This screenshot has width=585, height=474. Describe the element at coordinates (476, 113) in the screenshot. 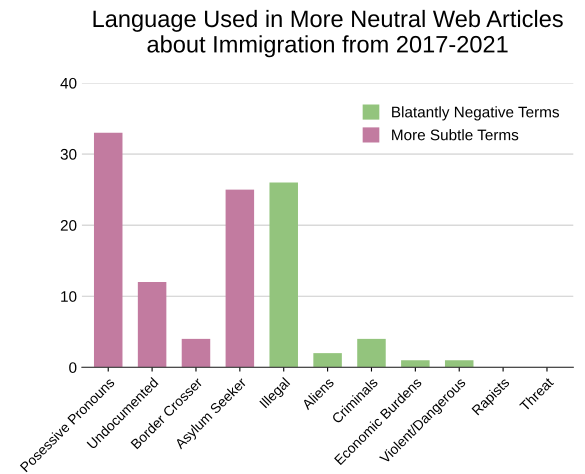

I see `legend-label: Blatantly Negative Terms` at that location.